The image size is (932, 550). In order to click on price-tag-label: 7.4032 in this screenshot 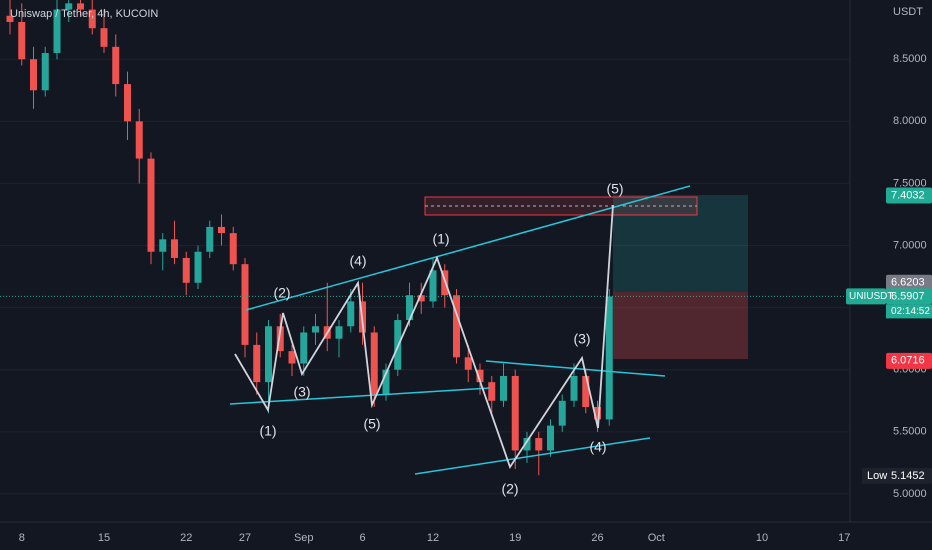, I will do `click(908, 195)`.